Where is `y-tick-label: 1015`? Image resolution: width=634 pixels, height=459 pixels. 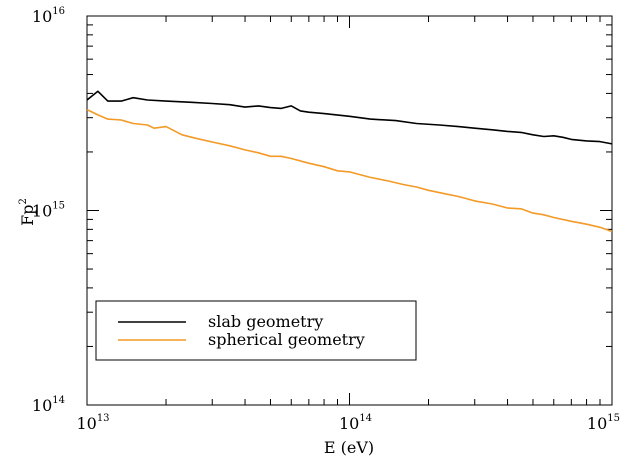 y-tick-label: 1015 is located at coordinates (48, 211).